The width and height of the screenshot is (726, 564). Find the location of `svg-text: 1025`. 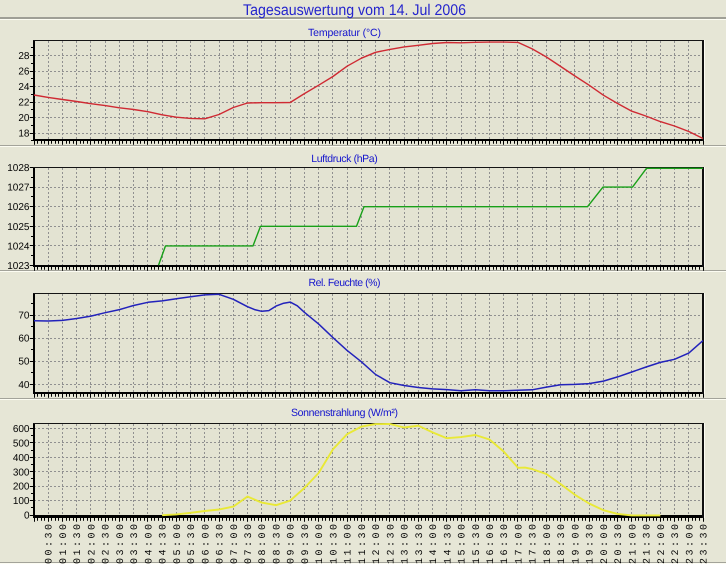

svg-text: 1025 is located at coordinates (18, 227).